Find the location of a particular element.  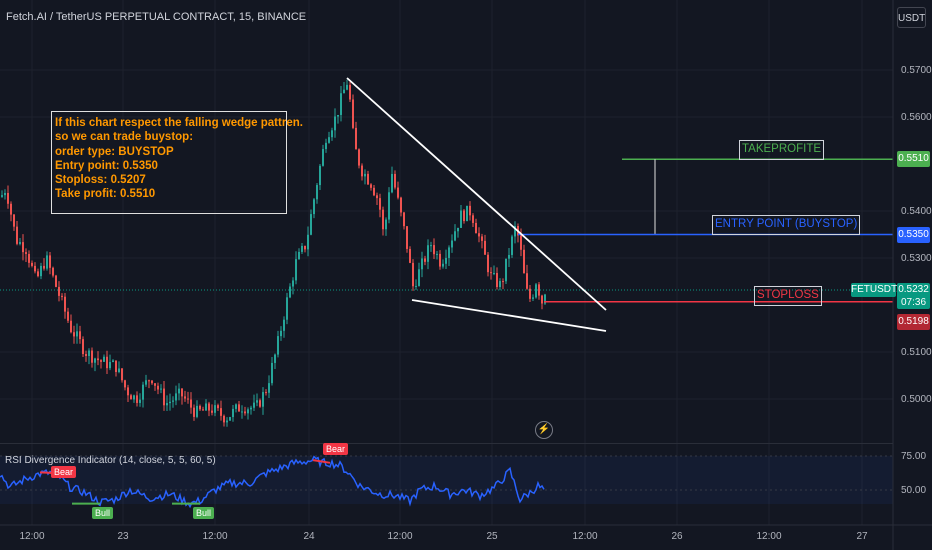

price-axis-label: 0.5100 is located at coordinates (916, 352).